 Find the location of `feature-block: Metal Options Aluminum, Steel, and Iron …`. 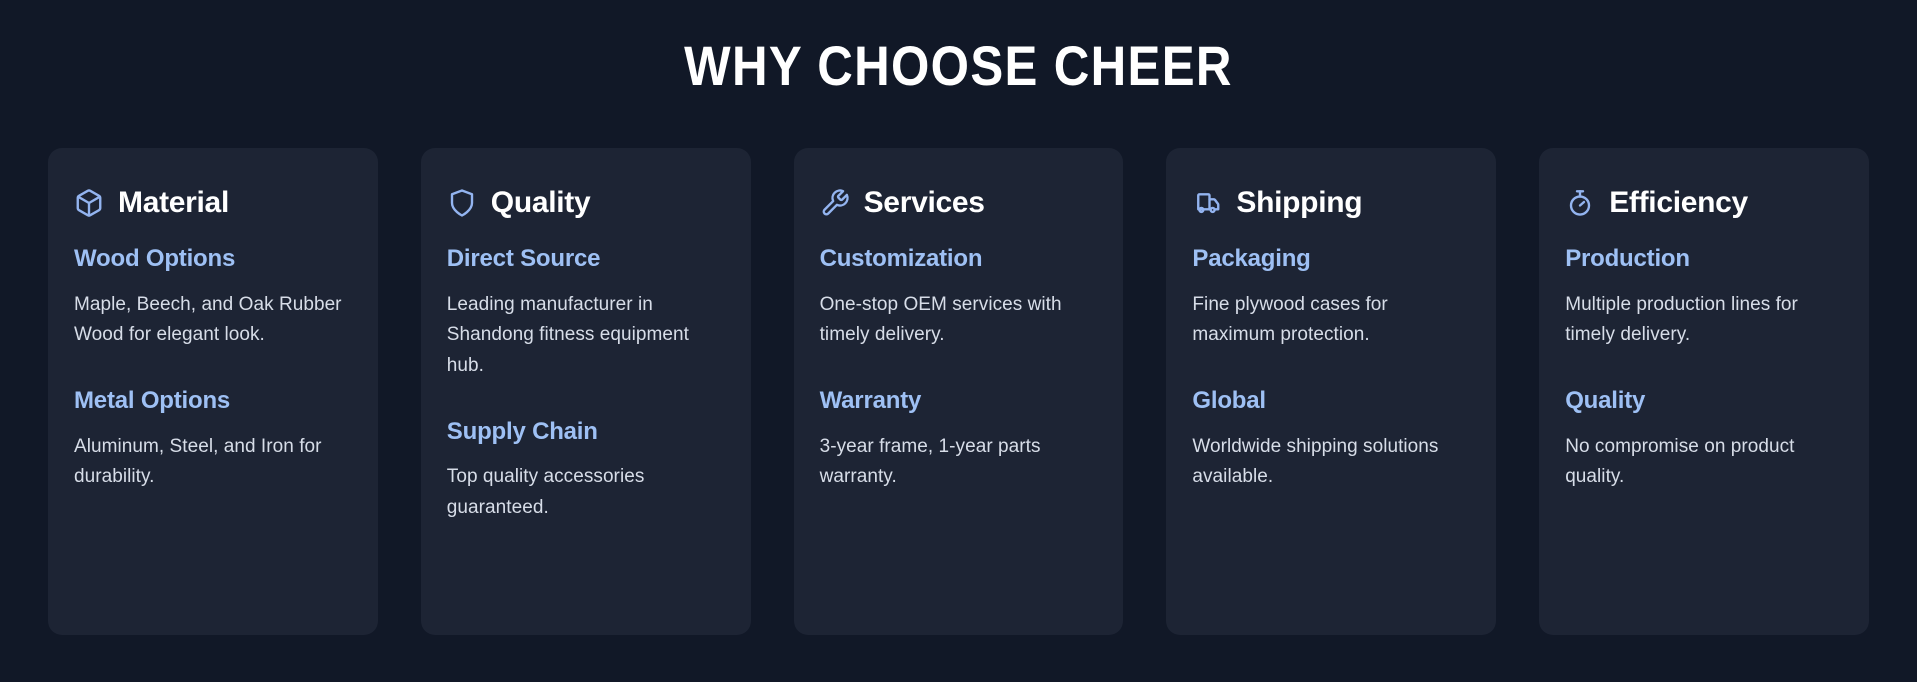

feature-block: Metal Options Aluminum, Steel, and Iron … is located at coordinates (213, 440).